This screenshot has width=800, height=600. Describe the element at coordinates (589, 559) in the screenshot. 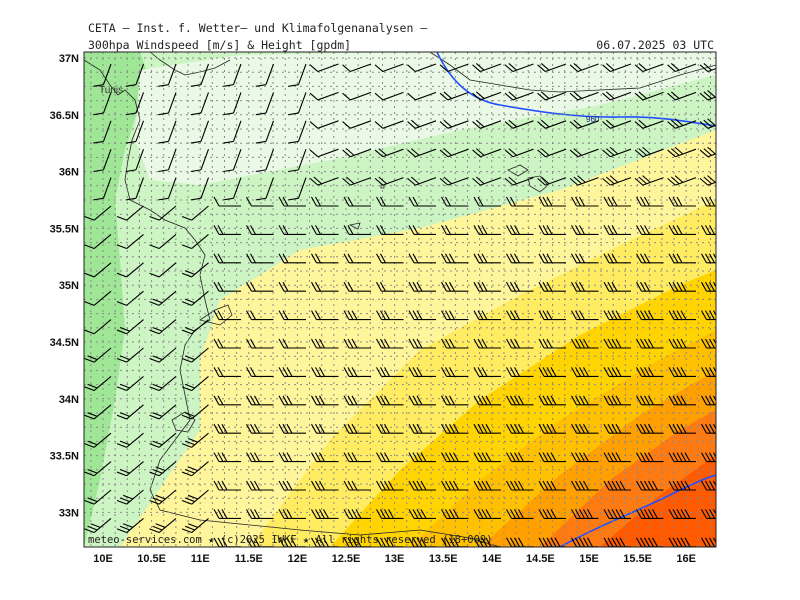

I see `lon-label: 15E` at that location.